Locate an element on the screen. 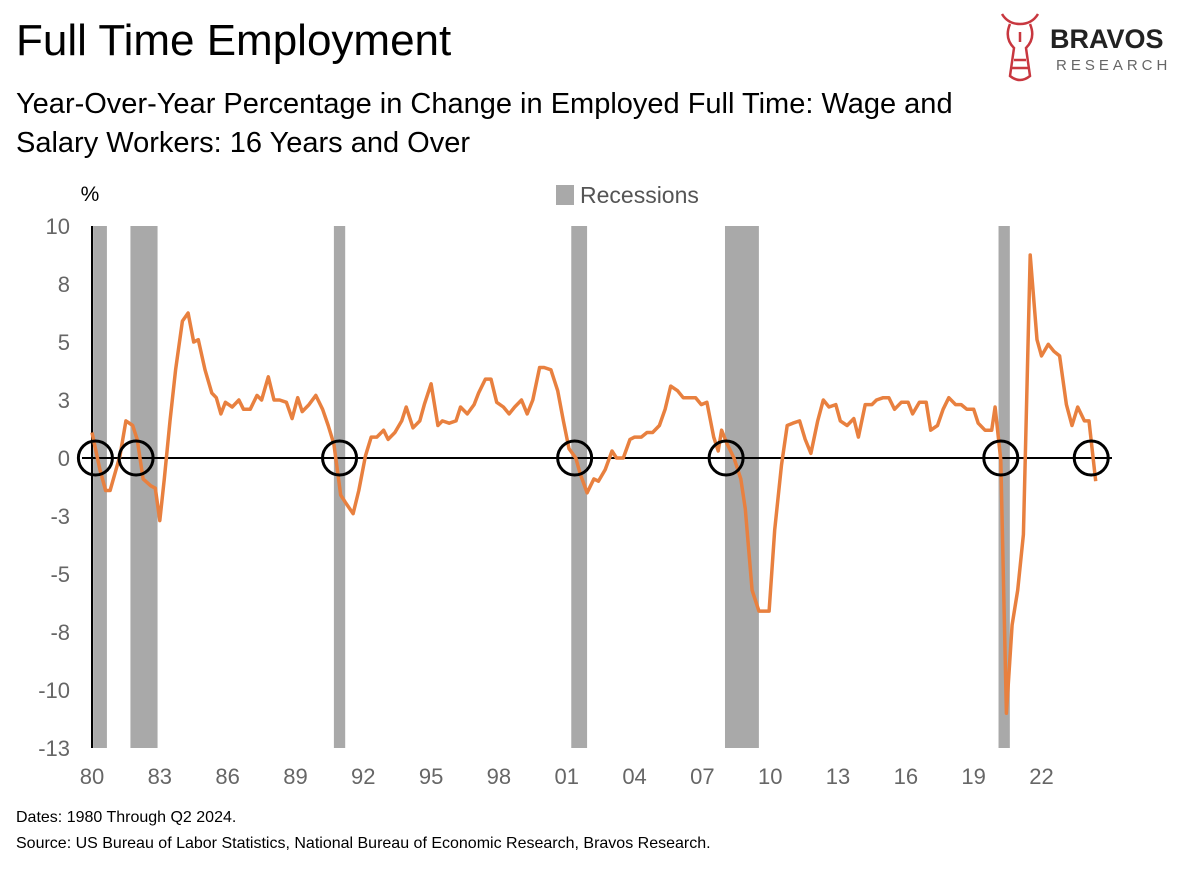 The width and height of the screenshot is (1200, 874). footnote: Dates: 1980 Through Q2 2024. is located at coordinates (126, 817).